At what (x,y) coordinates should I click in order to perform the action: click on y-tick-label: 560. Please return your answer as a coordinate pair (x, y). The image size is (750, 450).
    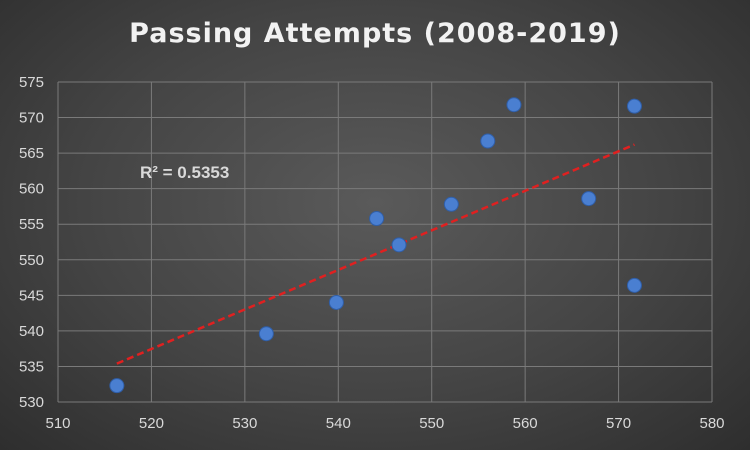
    Looking at the image, I should click on (31, 189).